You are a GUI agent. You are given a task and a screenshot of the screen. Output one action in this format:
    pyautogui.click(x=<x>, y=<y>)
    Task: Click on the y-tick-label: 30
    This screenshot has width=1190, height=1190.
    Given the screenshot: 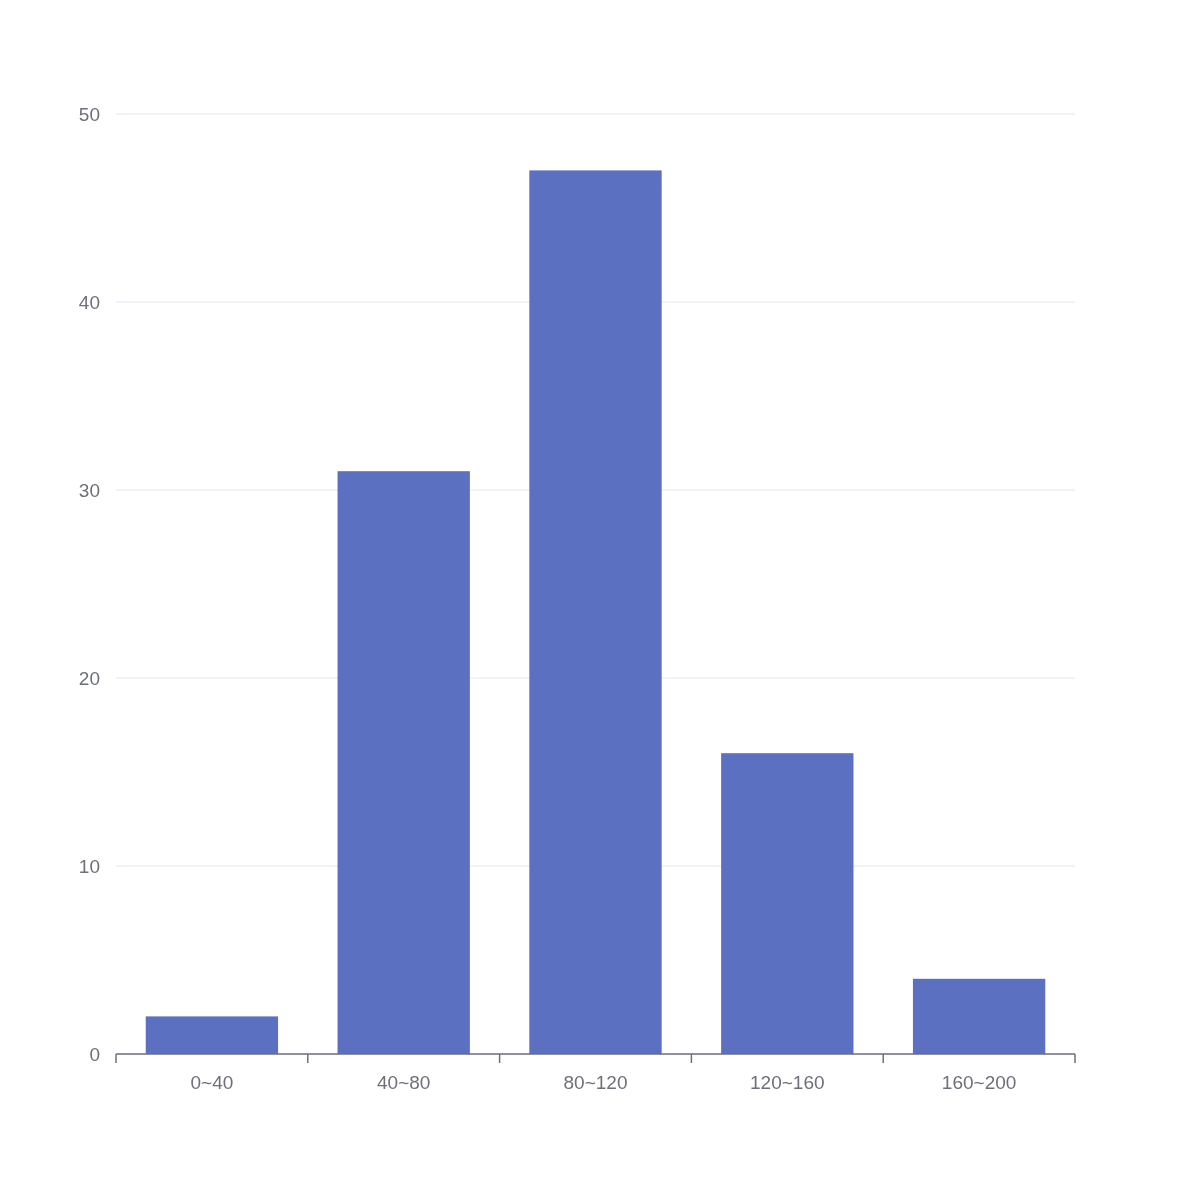 What is the action you would take?
    pyautogui.click(x=89, y=490)
    